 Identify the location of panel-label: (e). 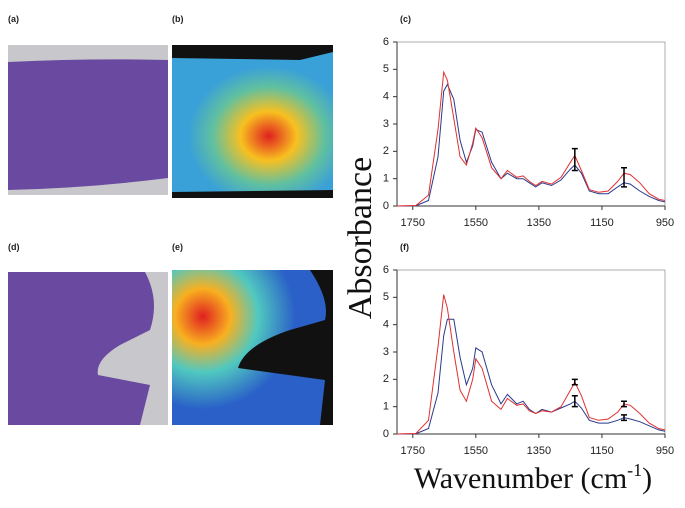
(177, 247).